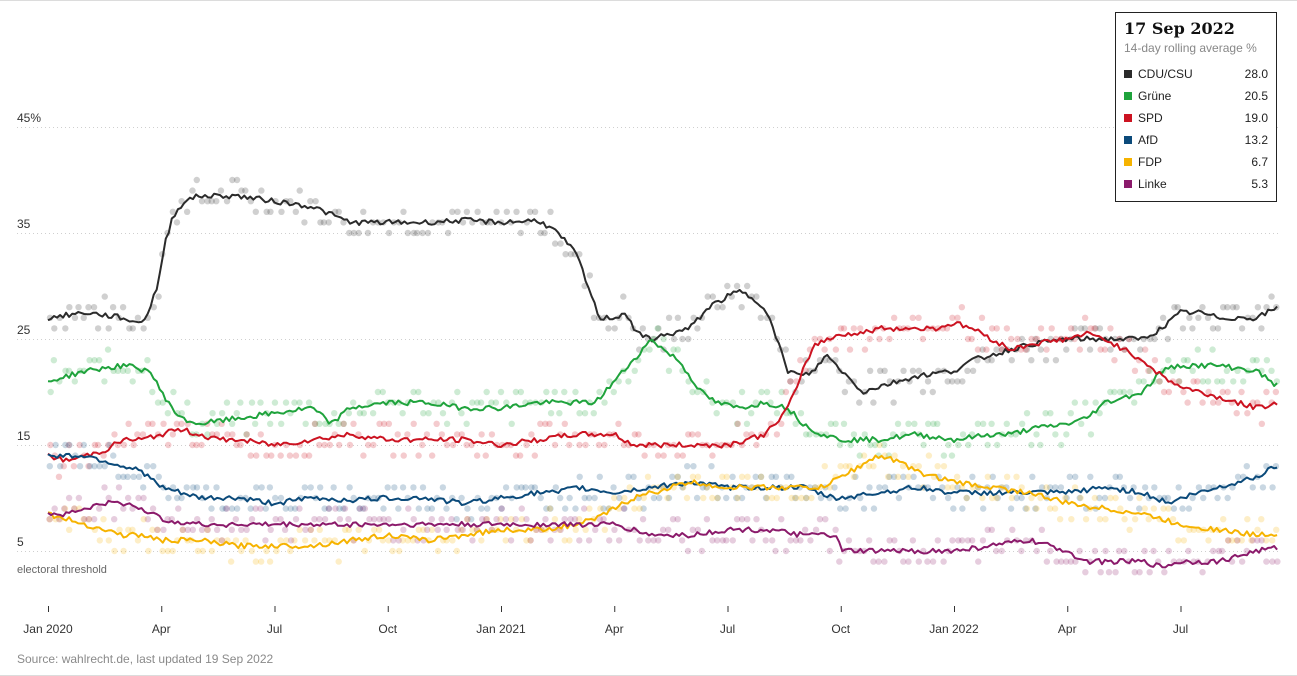  I want to click on y-tick-label: 35, so click(24, 224).